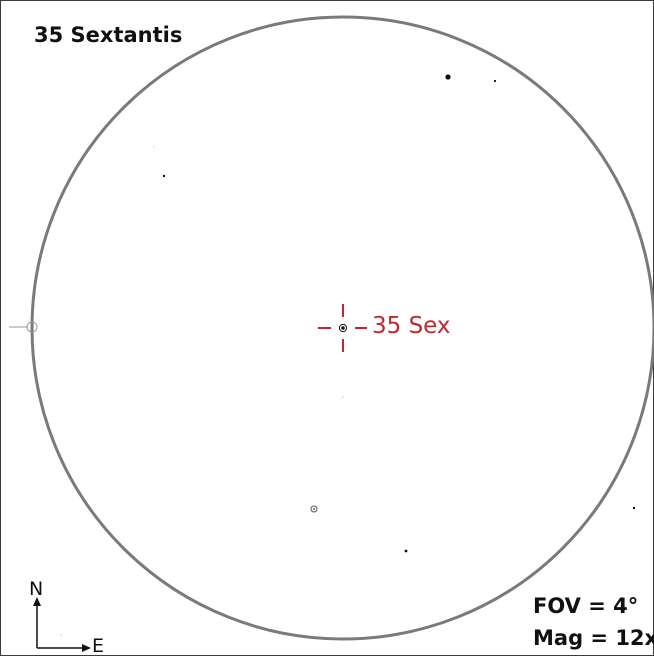  What do you see at coordinates (98, 646) in the screenshot?
I see `east-label: E` at bounding box center [98, 646].